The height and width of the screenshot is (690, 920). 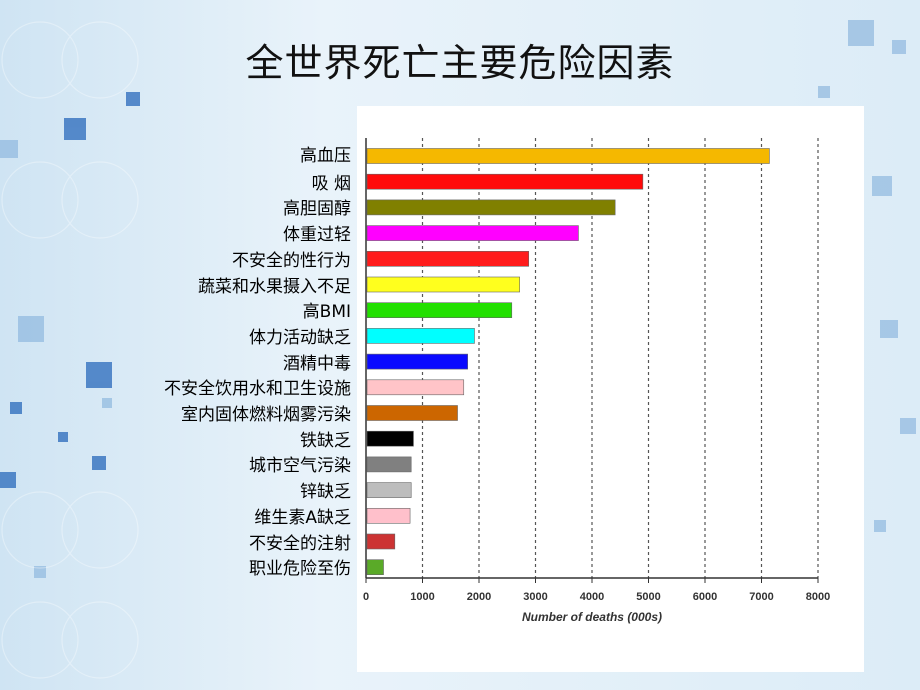 What do you see at coordinates (257, 389) in the screenshot?
I see `category-label: 不安全饮用水和卫生设施` at bounding box center [257, 389].